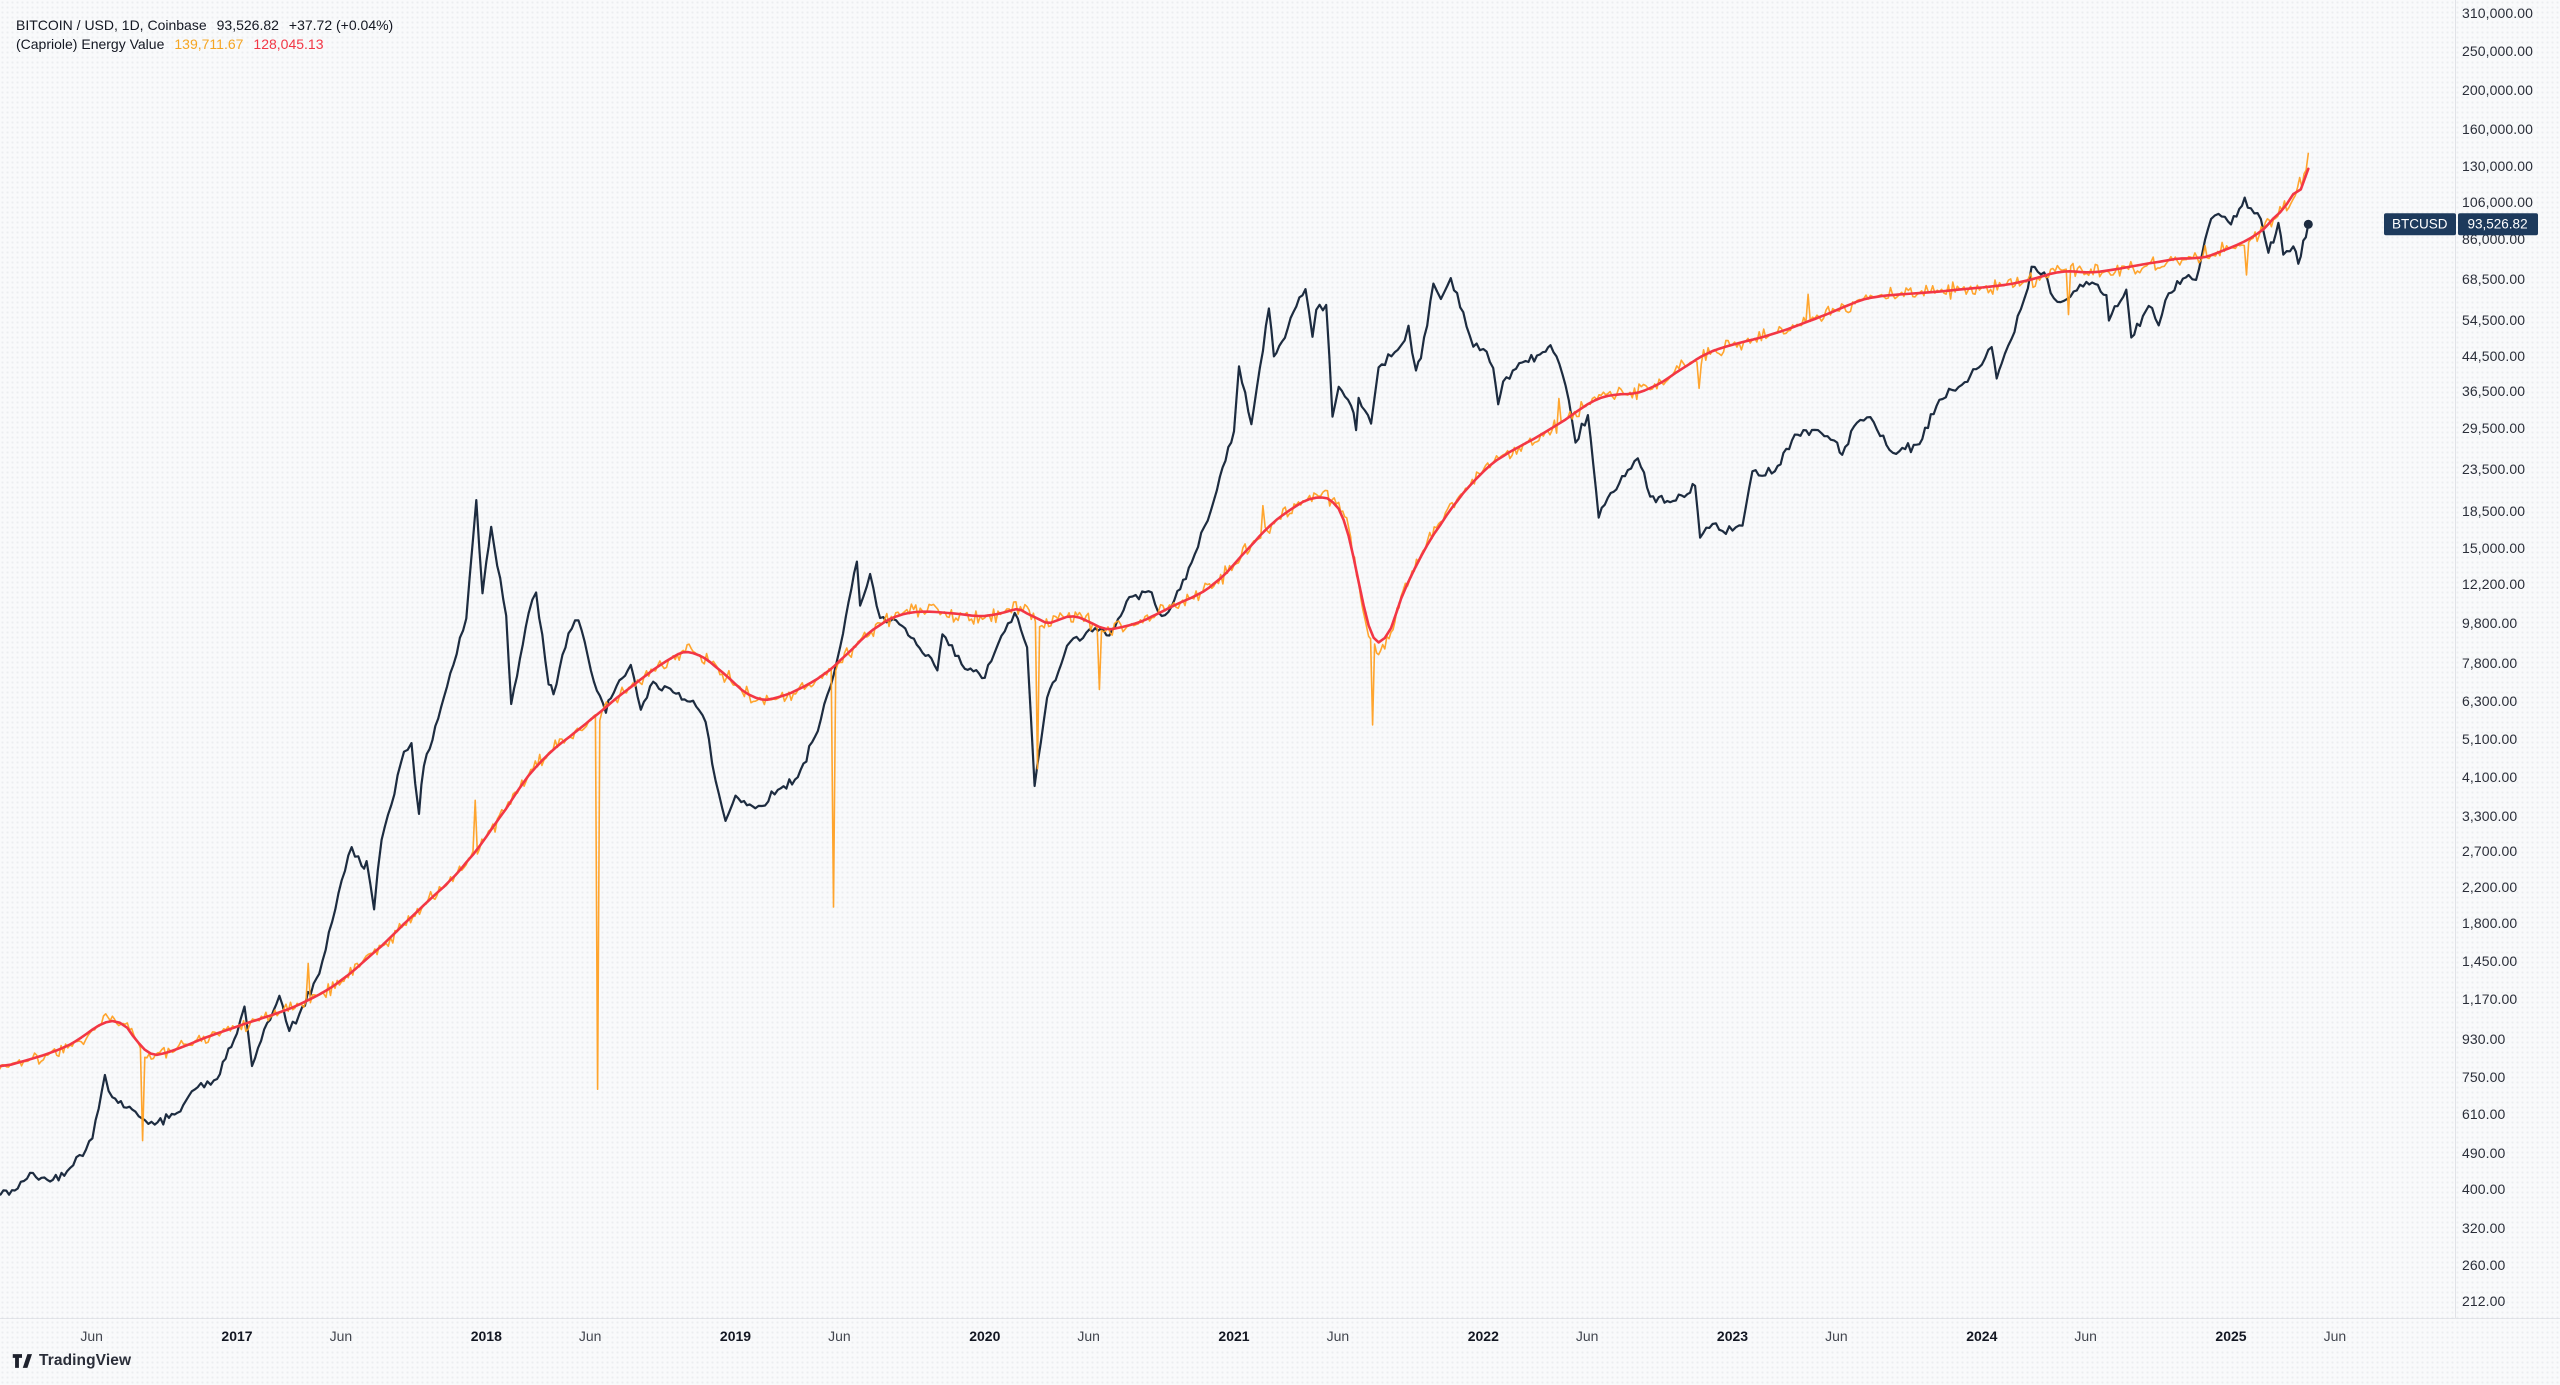 This screenshot has height=1385, width=2560. Describe the element at coordinates (1732, 1336) in the screenshot. I see `time-scale-label-2023: 2023` at that location.